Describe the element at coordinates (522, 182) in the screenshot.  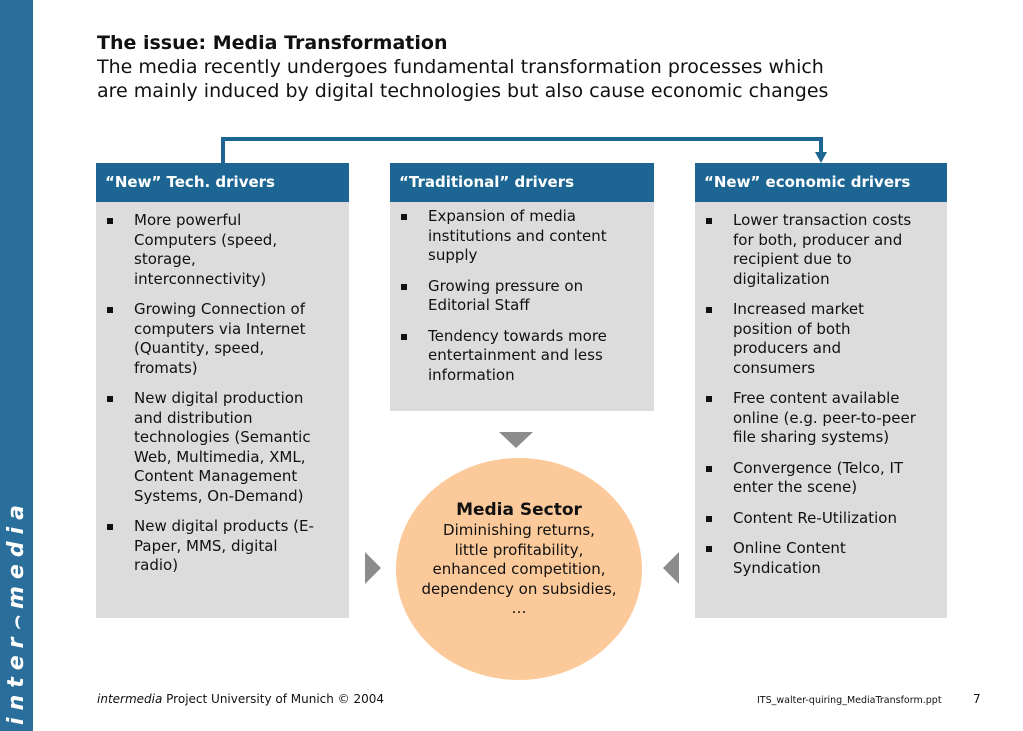
I see `traditional-drivers-header: “Traditional” drivers` at that location.